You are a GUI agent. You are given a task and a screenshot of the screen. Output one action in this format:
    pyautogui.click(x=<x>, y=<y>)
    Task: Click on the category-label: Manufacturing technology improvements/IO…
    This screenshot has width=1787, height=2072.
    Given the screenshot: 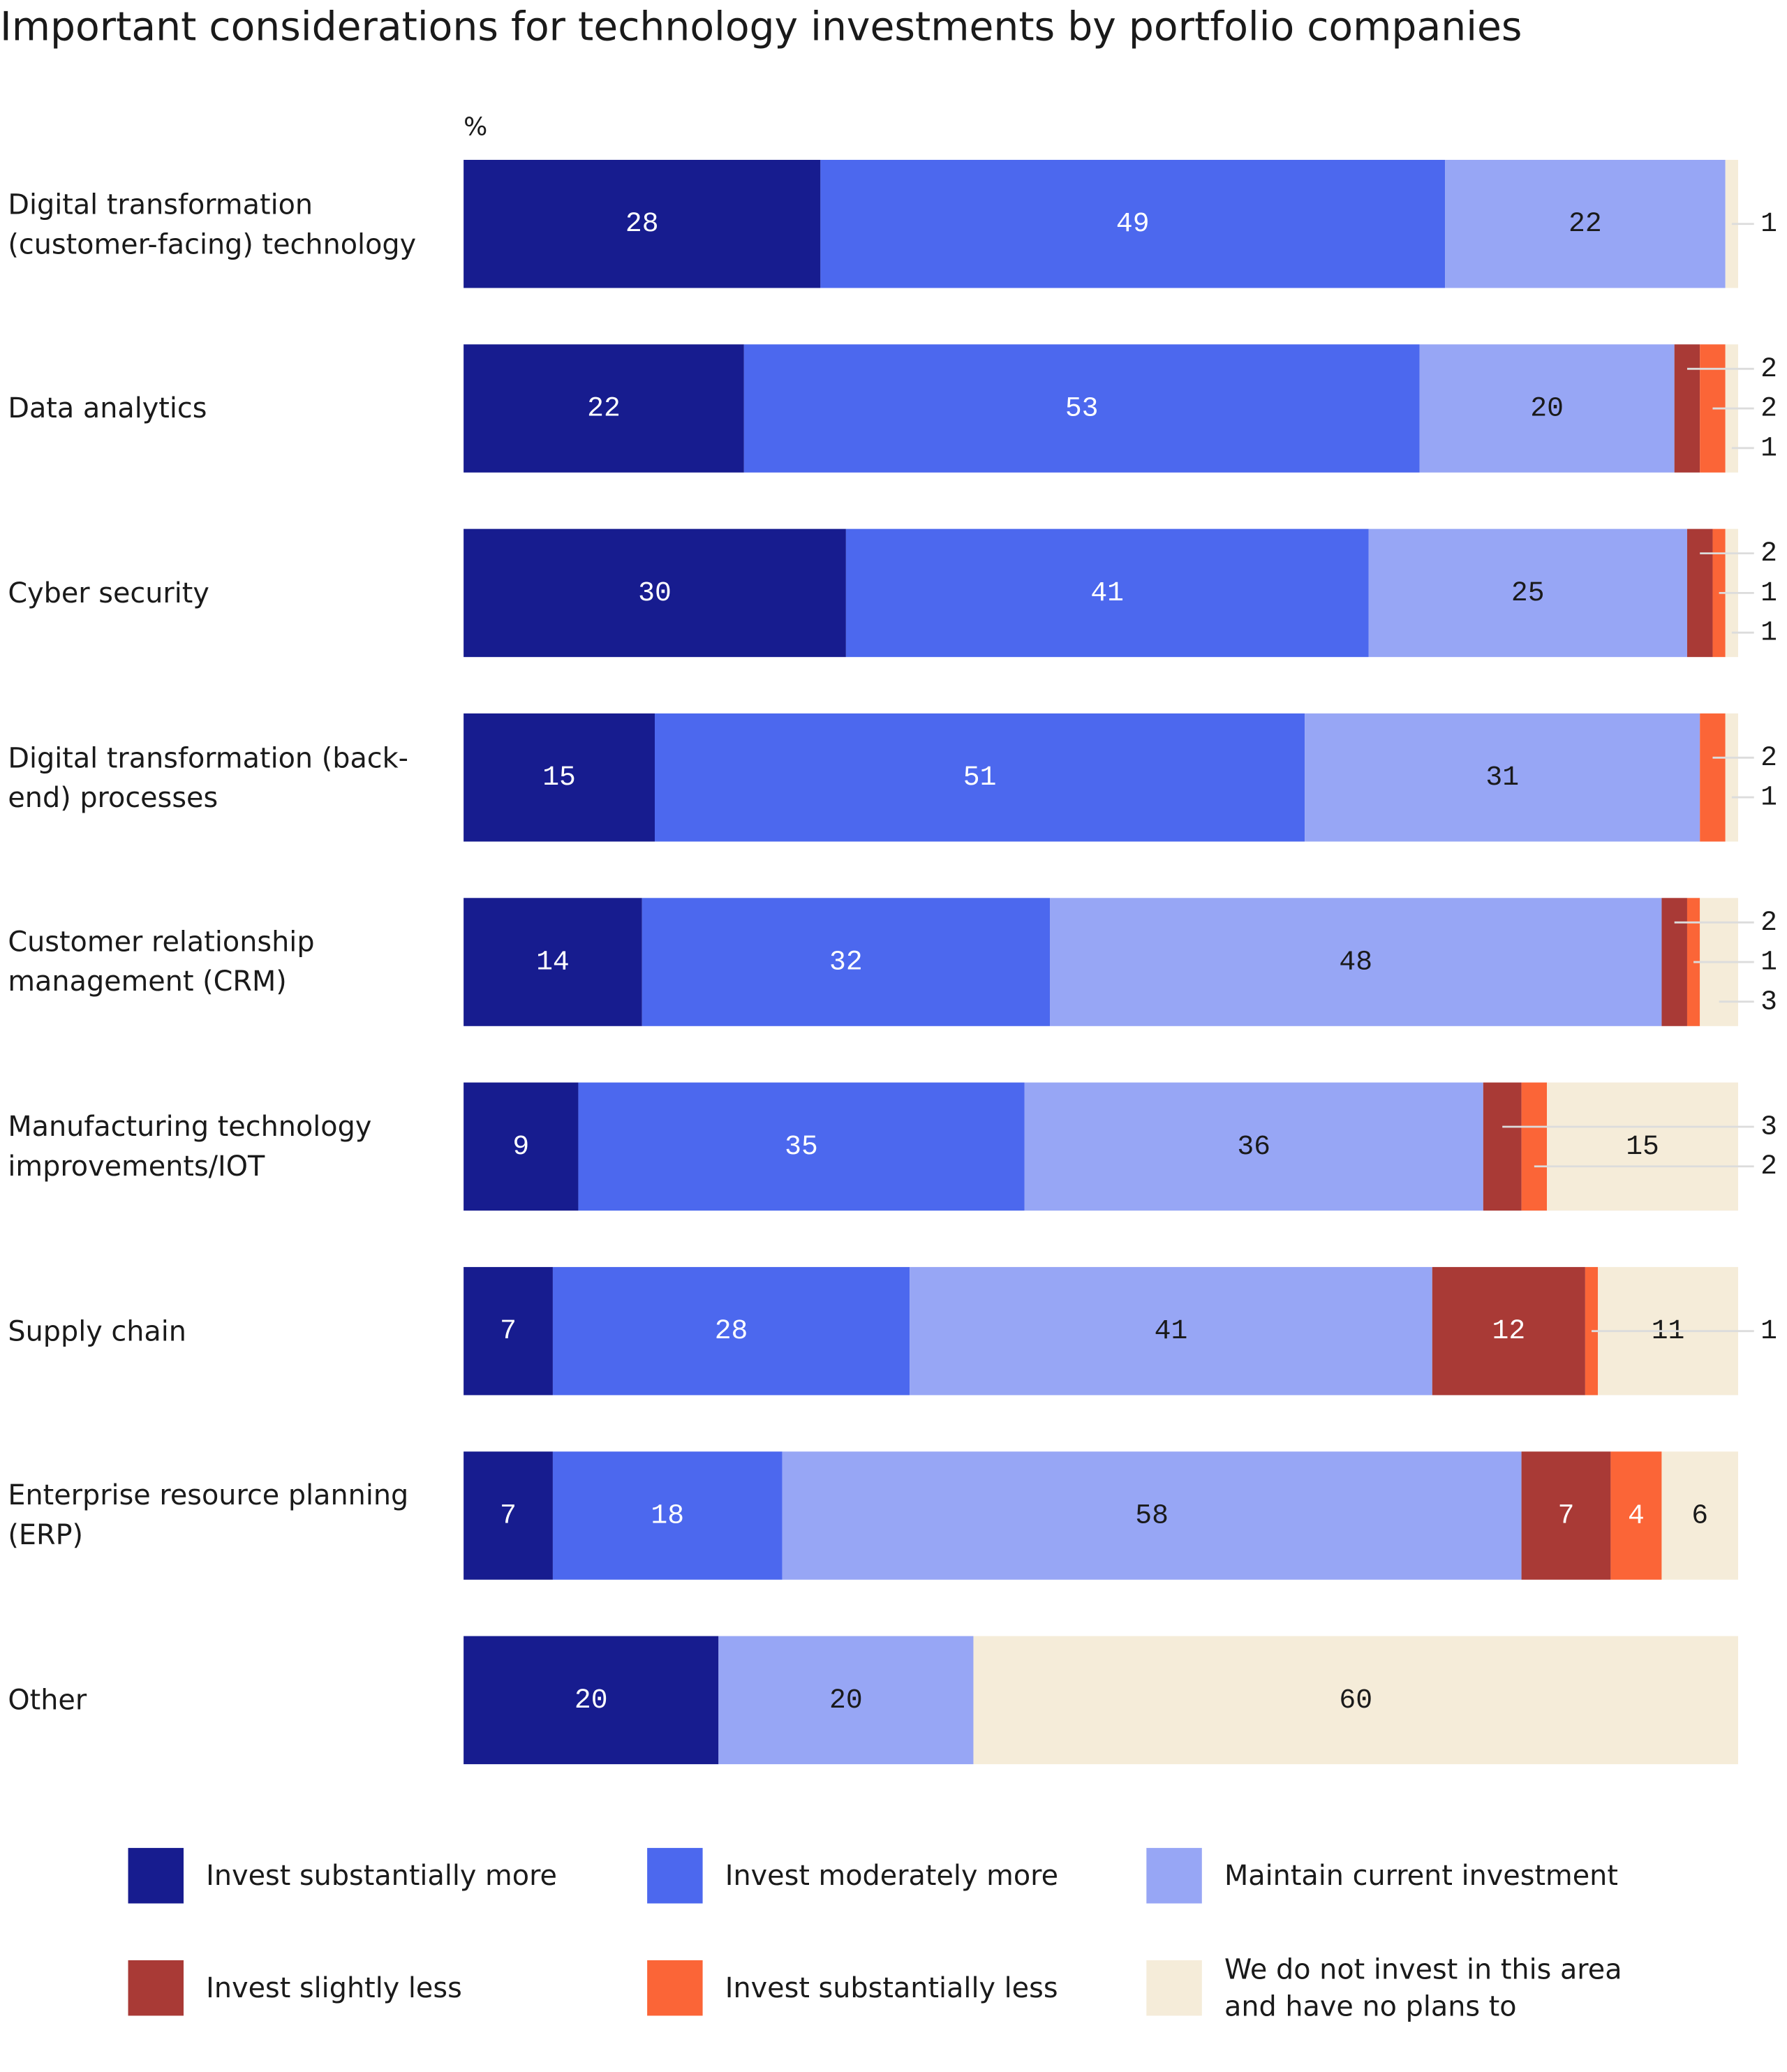 What is the action you would take?
    pyautogui.click(x=190, y=1147)
    